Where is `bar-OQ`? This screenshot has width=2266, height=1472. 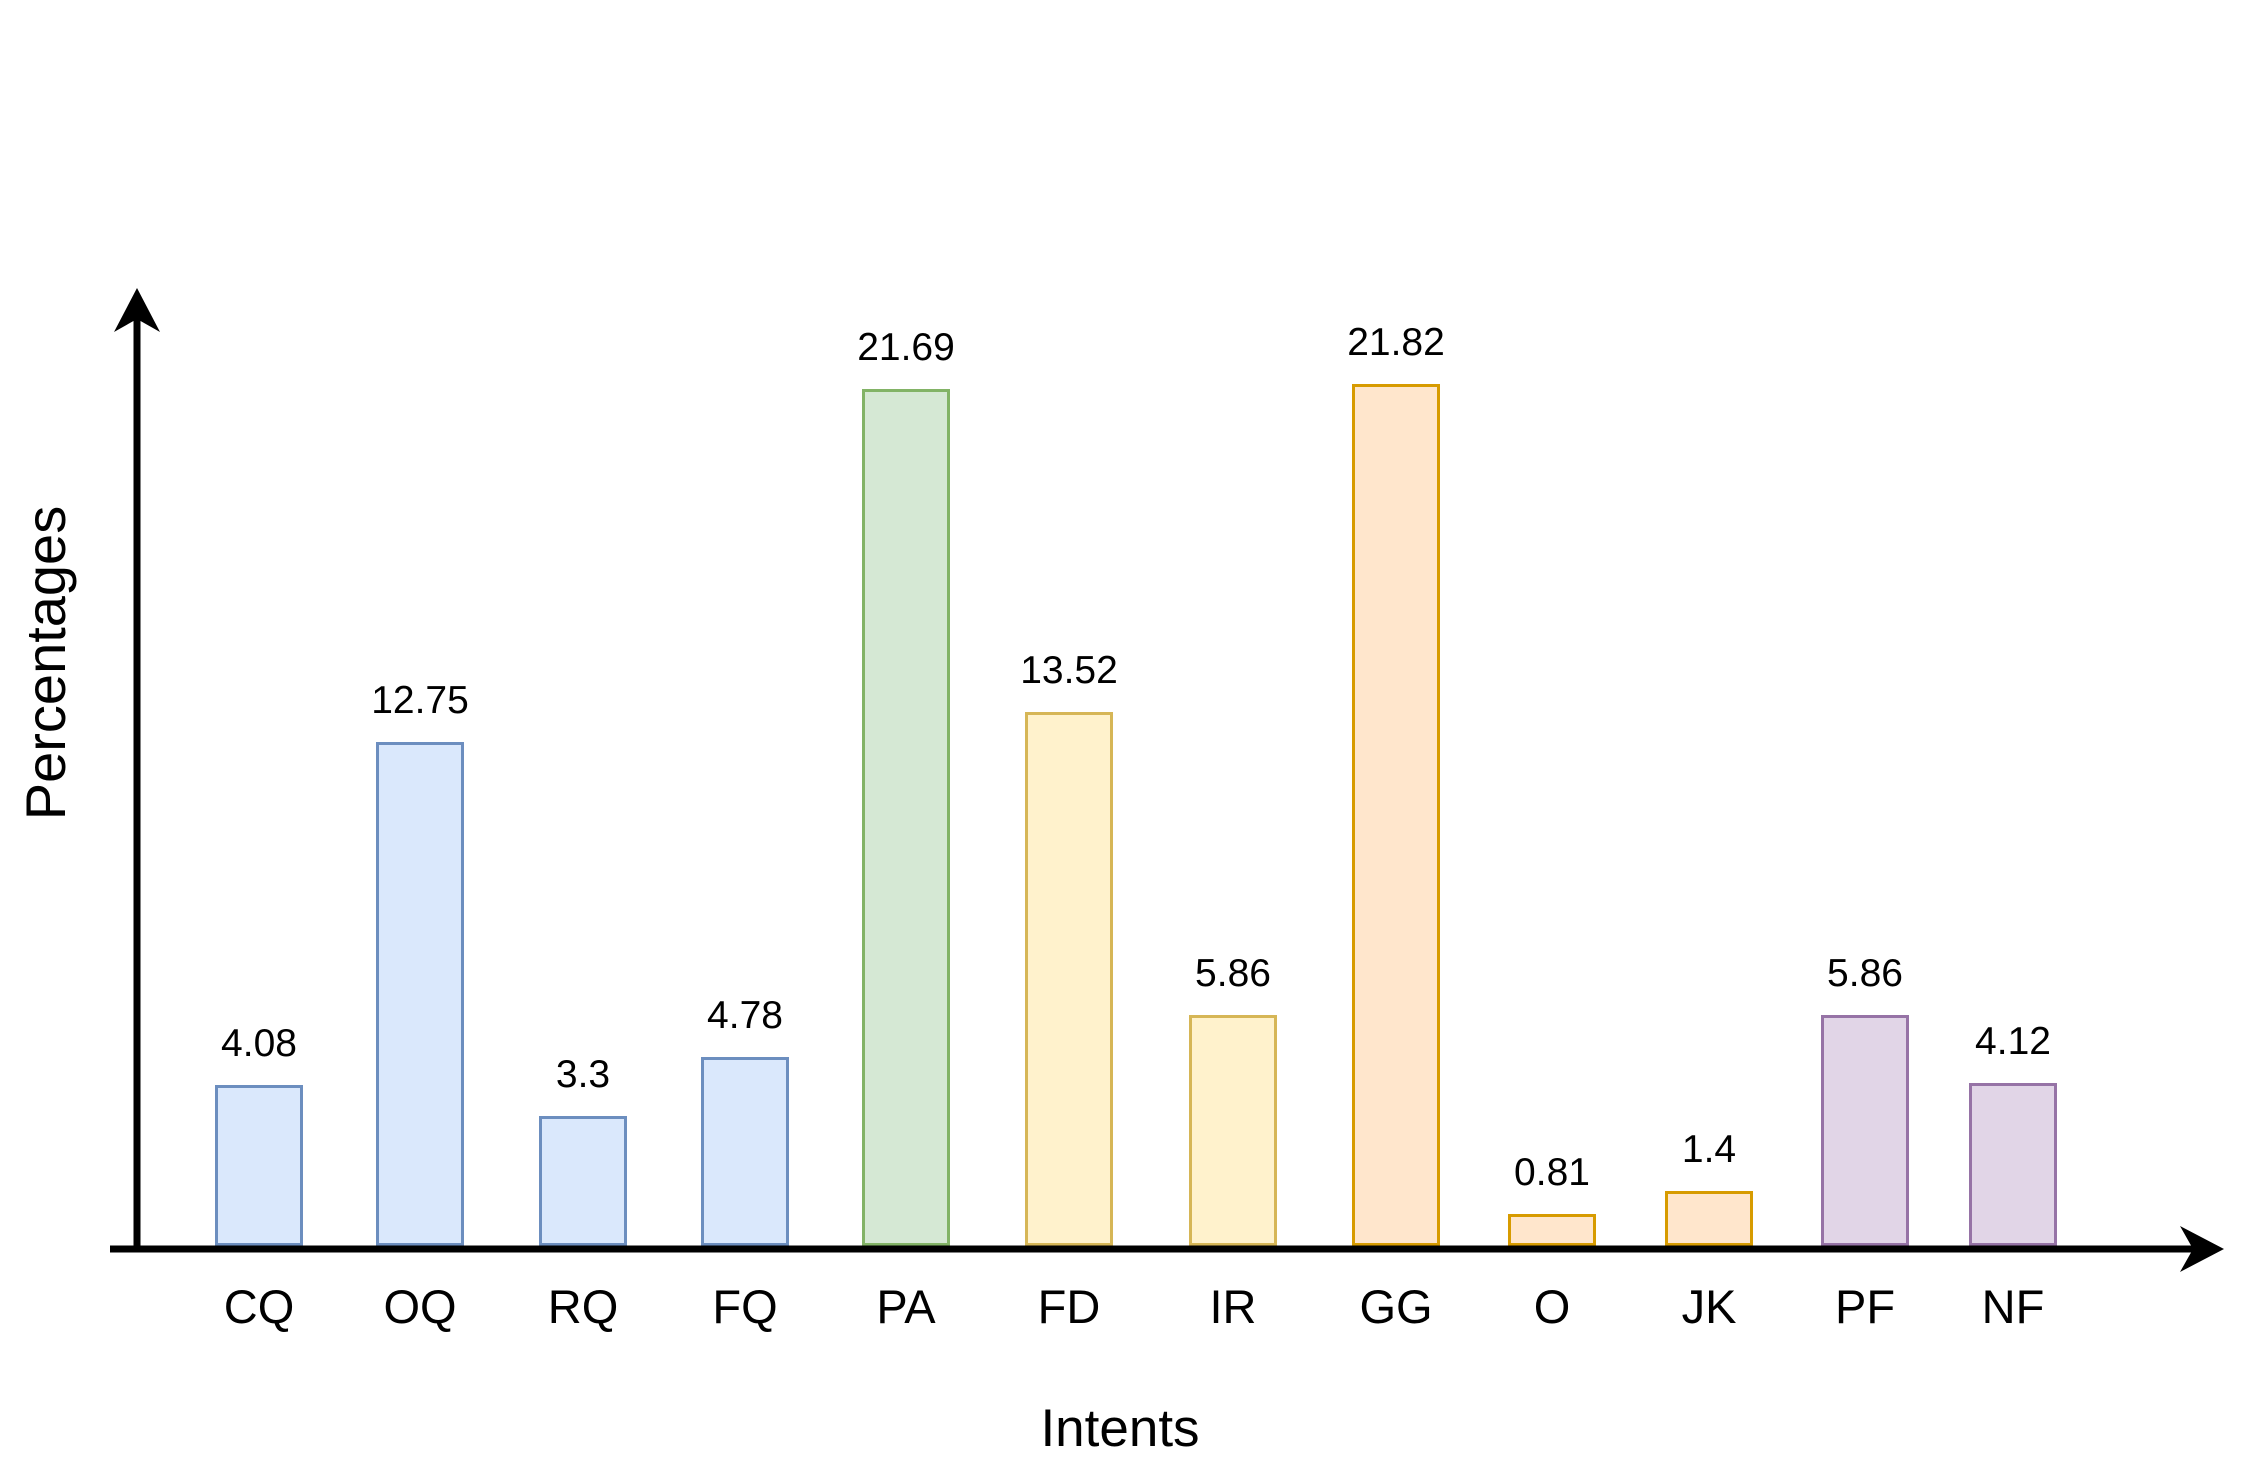 bar-OQ is located at coordinates (420, 994).